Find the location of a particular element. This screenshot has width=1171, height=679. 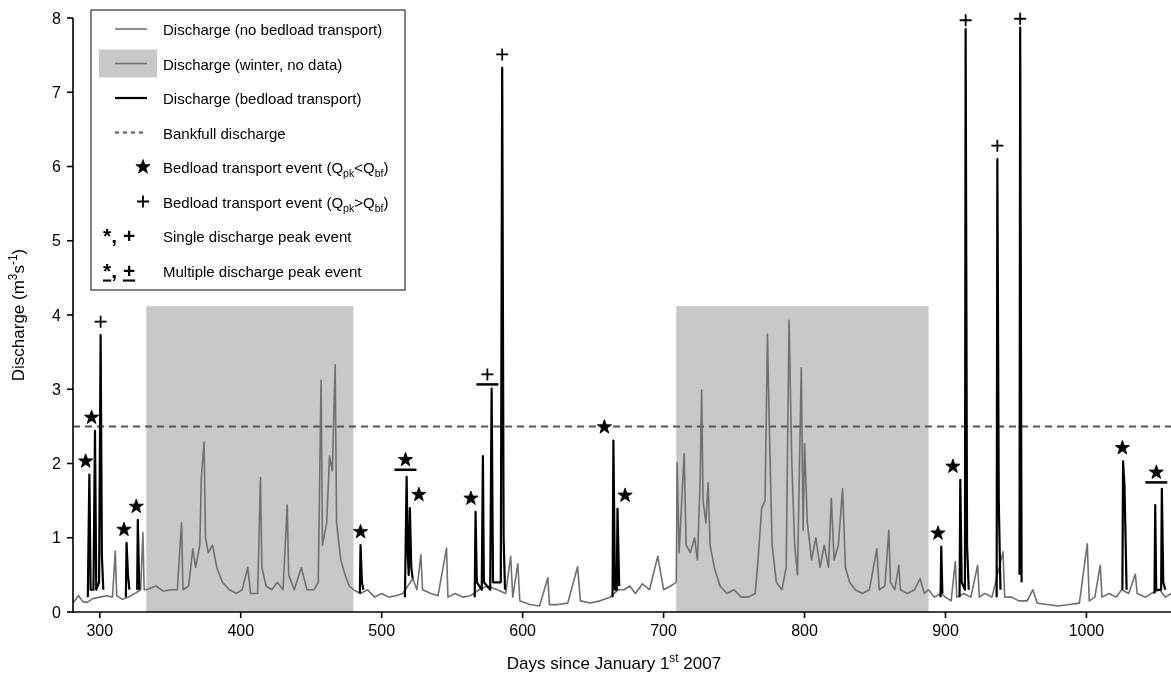

text: *, + Multiple discharge peak event is located at coordinates (232, 270).